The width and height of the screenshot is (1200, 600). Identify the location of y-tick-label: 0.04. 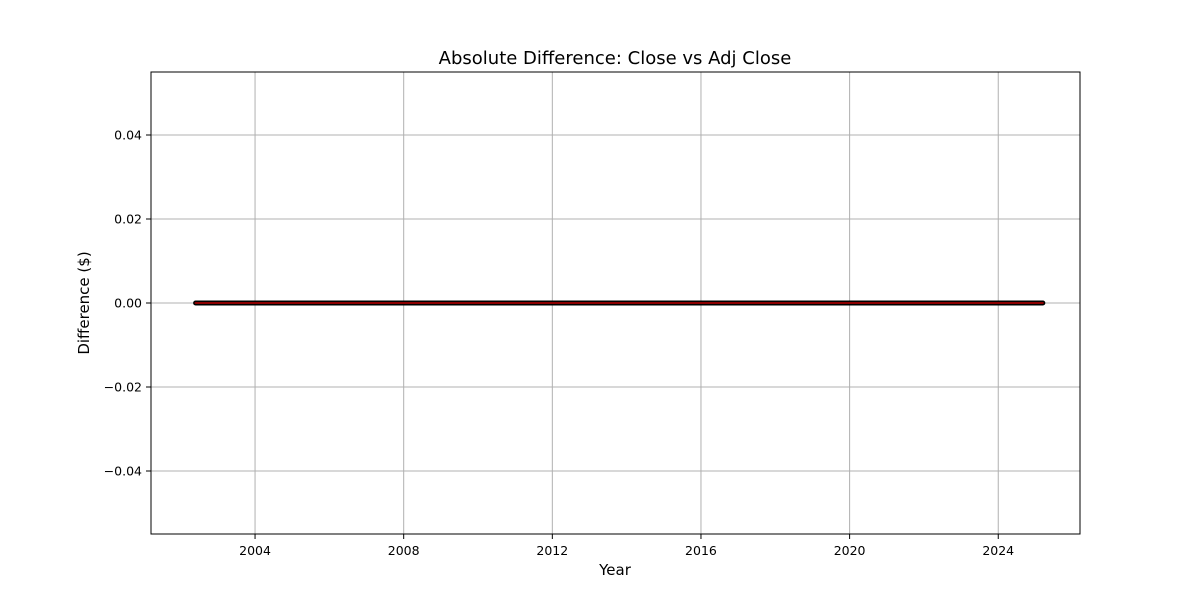
(128, 135).